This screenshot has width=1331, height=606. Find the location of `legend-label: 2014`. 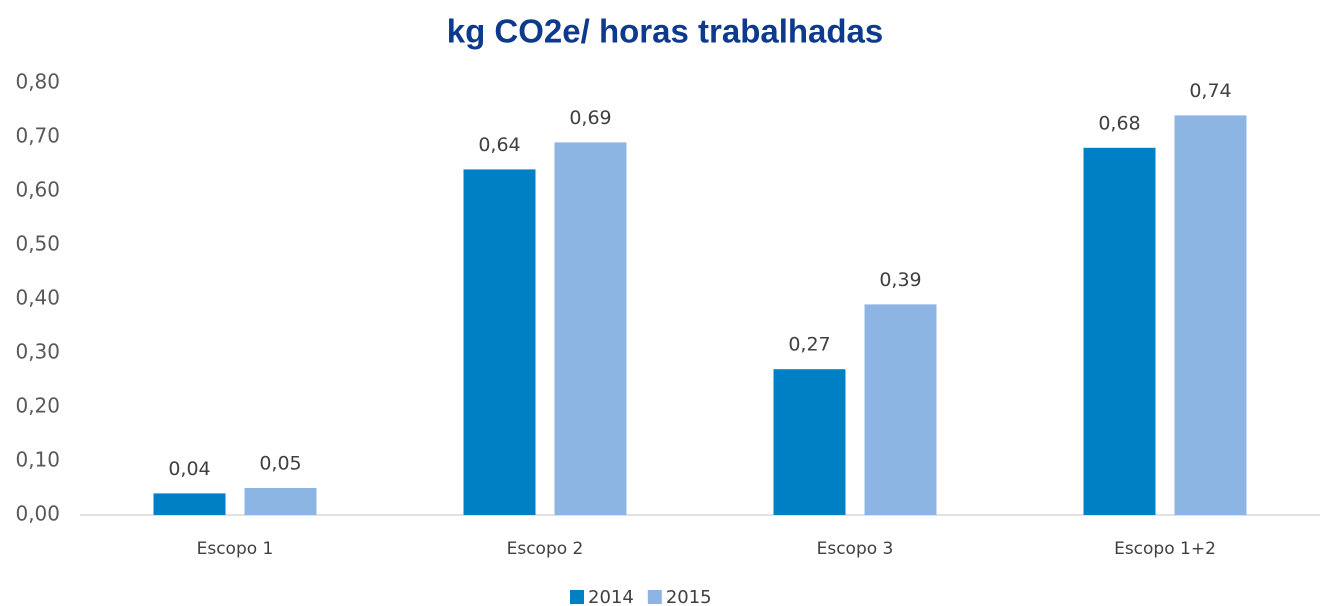

legend-label: 2014 is located at coordinates (611, 596).